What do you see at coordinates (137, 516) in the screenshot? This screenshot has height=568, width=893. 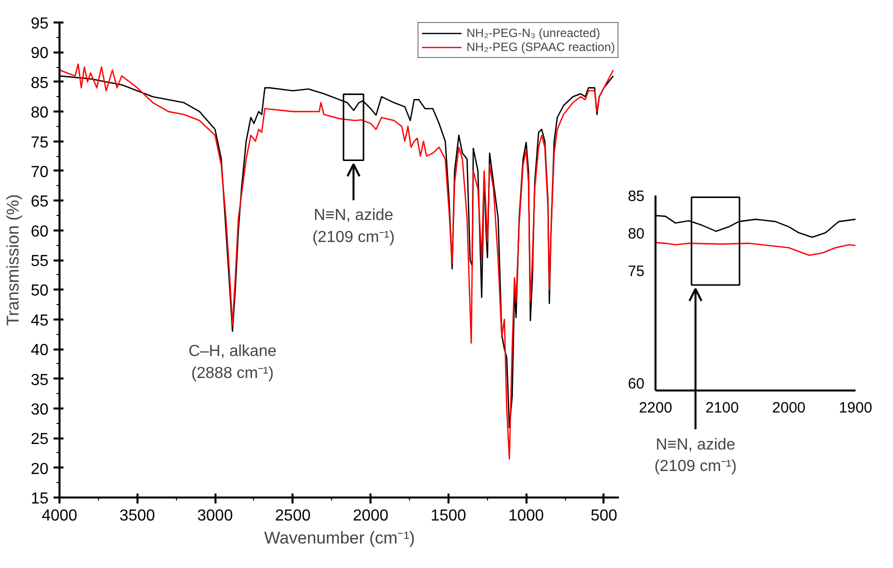 I see `x-tick-label: 3500` at bounding box center [137, 516].